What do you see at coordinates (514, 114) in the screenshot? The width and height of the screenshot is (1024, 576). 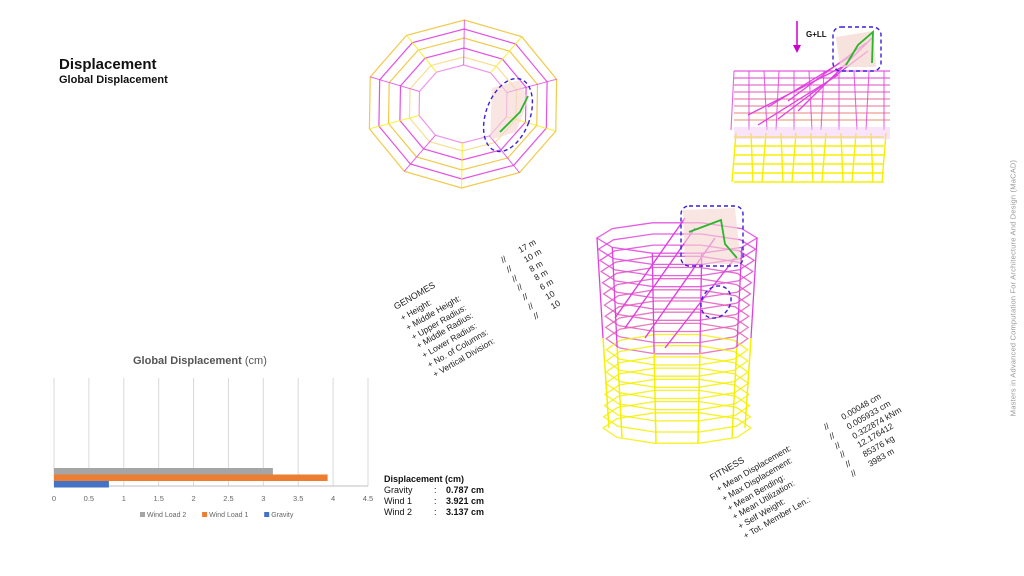 I see `ring-green-member` at bounding box center [514, 114].